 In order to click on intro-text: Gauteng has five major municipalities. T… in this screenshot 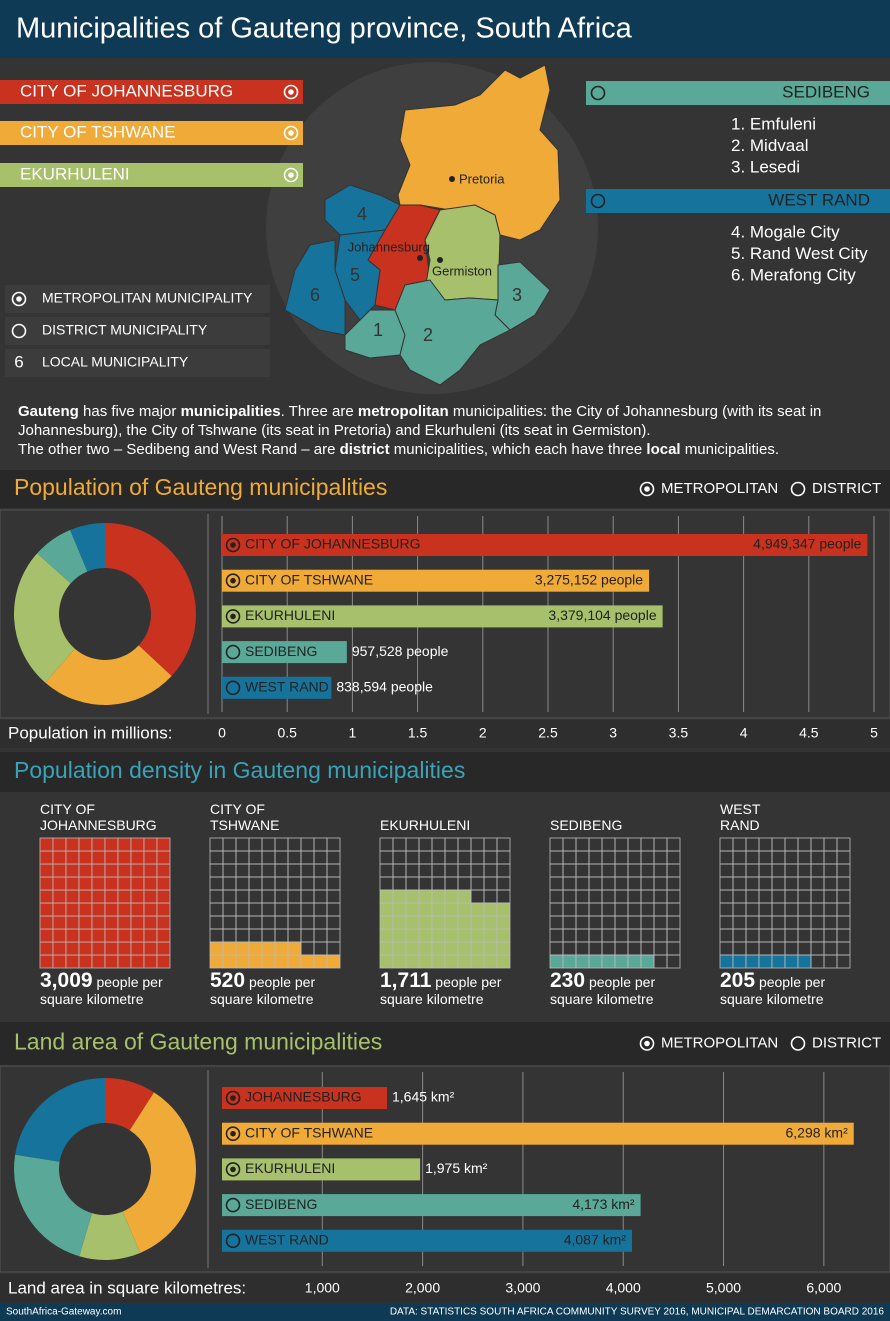, I will do `click(448, 430)`.